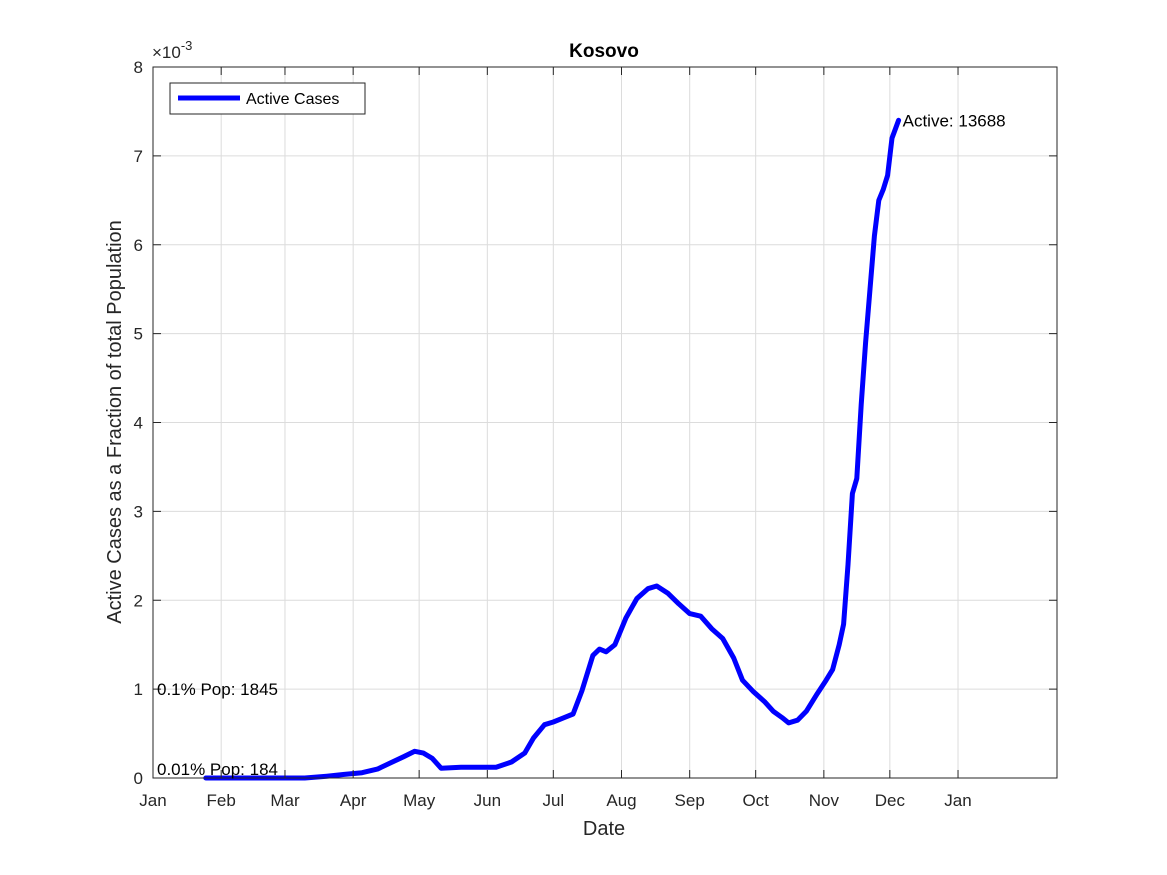 The width and height of the screenshot is (1167, 875). I want to click on x-tick-label: Jul, so click(553, 800).